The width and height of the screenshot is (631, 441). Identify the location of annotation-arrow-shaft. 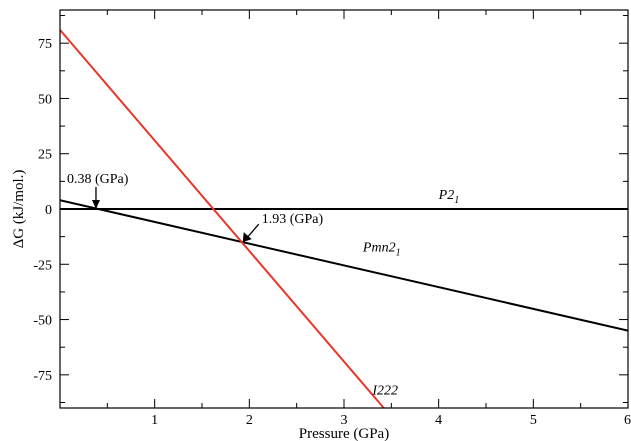
(253, 231).